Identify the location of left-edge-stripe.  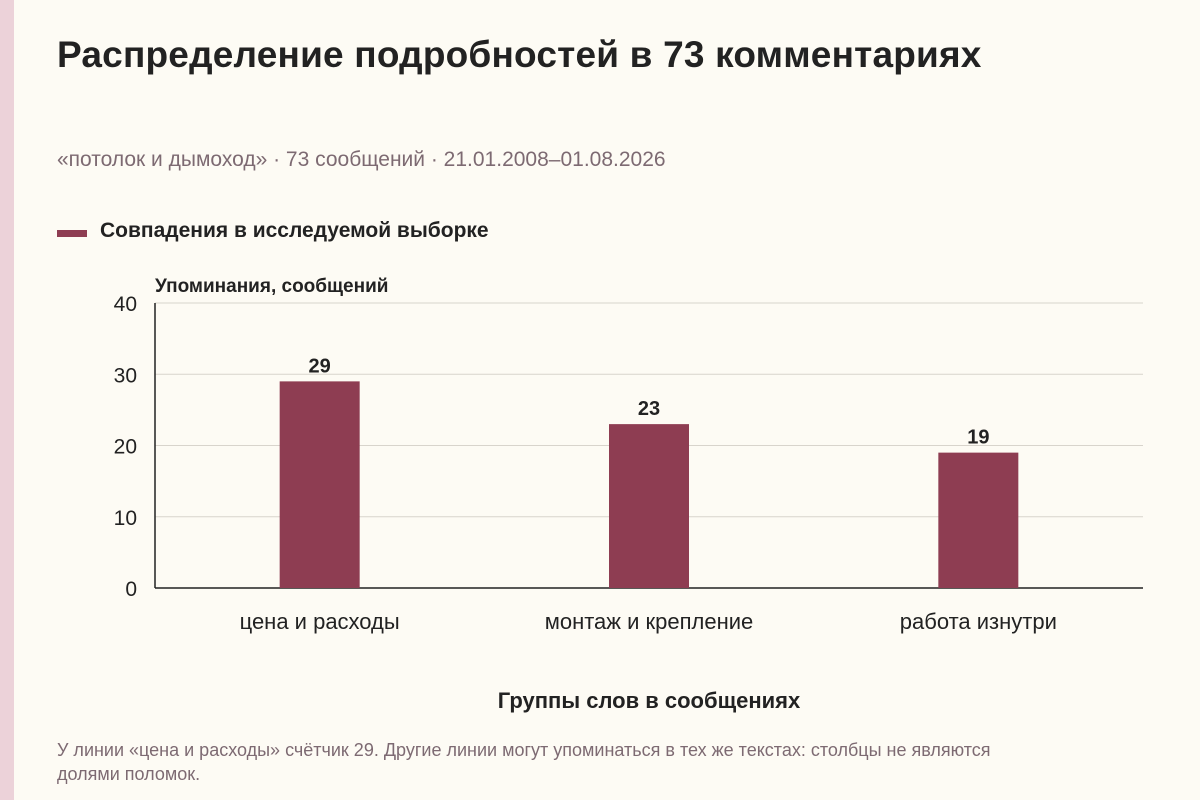
(7, 400).